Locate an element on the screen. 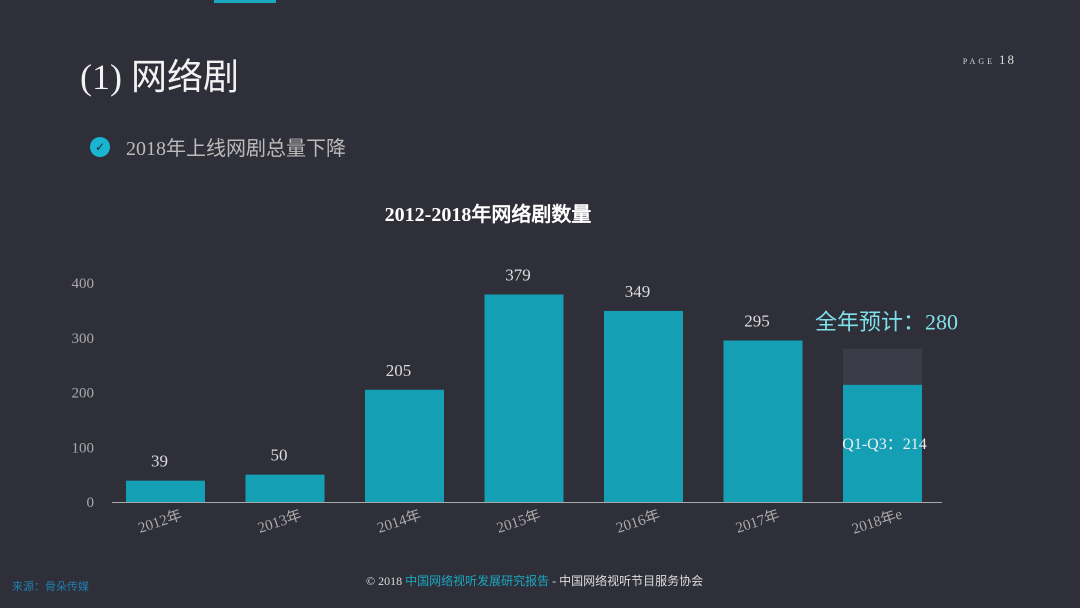 This screenshot has height=608, width=1080. partial-label: Q1-Q3：214 is located at coordinates (884, 444).